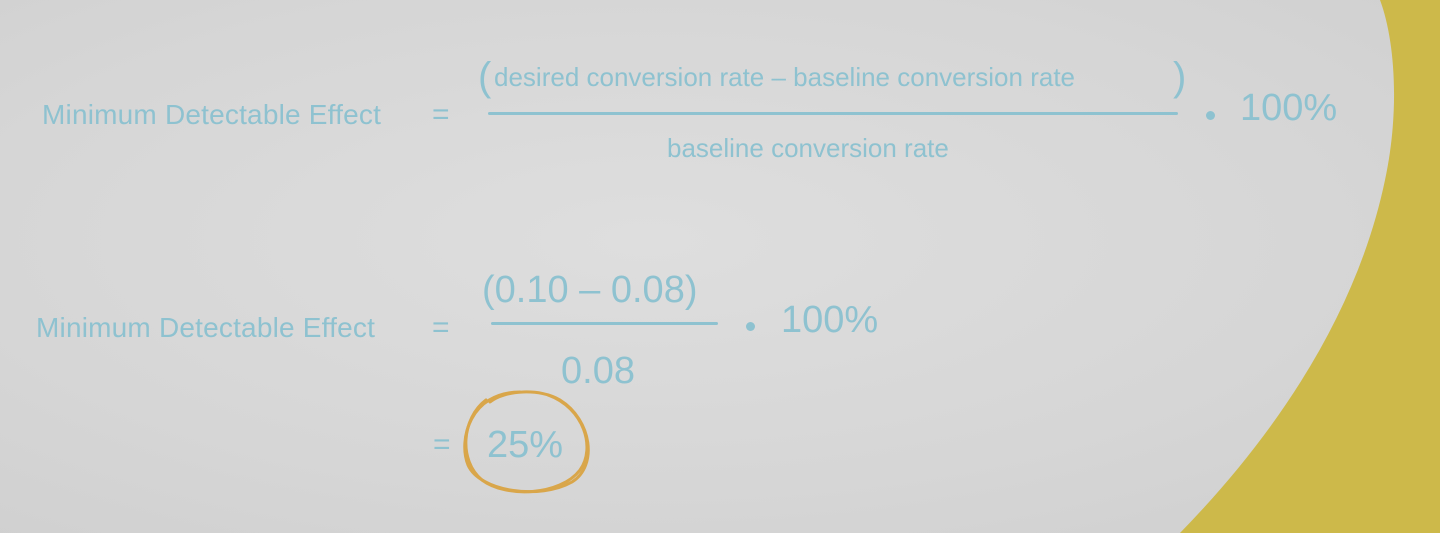 The image size is (1440, 533). What do you see at coordinates (441, 114) in the screenshot?
I see `equals-sign-general: =` at bounding box center [441, 114].